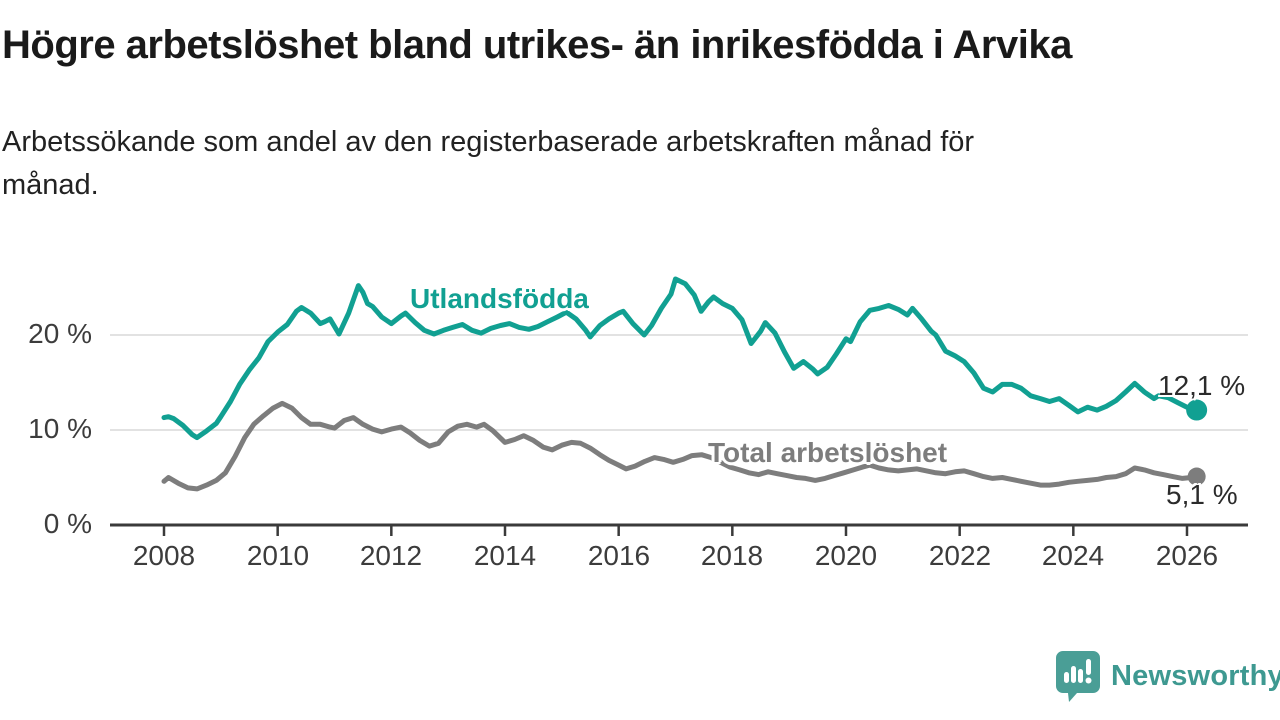 The width and height of the screenshot is (1280, 720). Describe the element at coordinates (1202, 385) in the screenshot. I see `end-value-label-utlandsfodda: 12,1 %` at that location.